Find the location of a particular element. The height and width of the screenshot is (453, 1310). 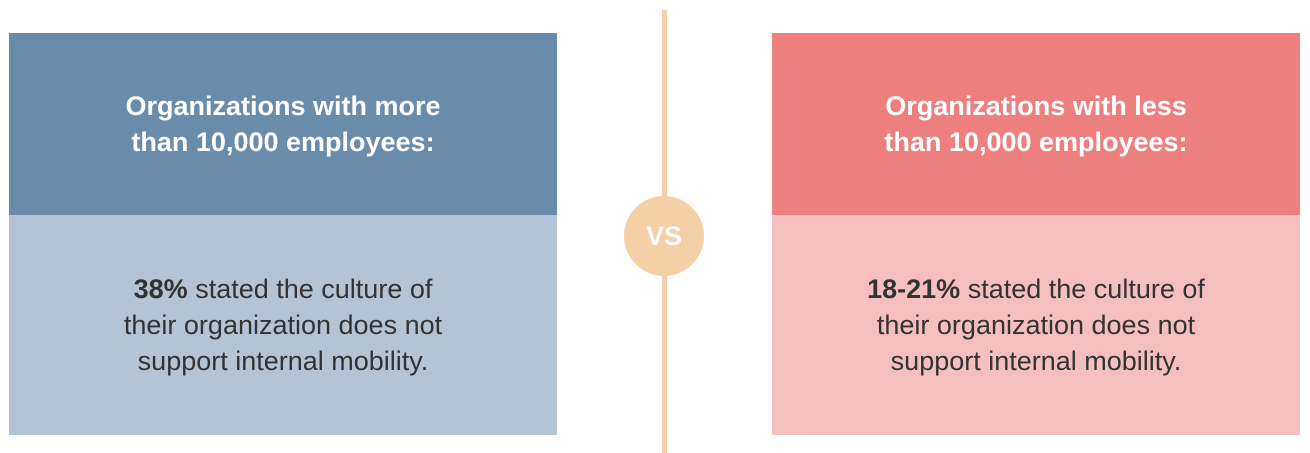

stat: 38% is located at coordinates (160, 289).